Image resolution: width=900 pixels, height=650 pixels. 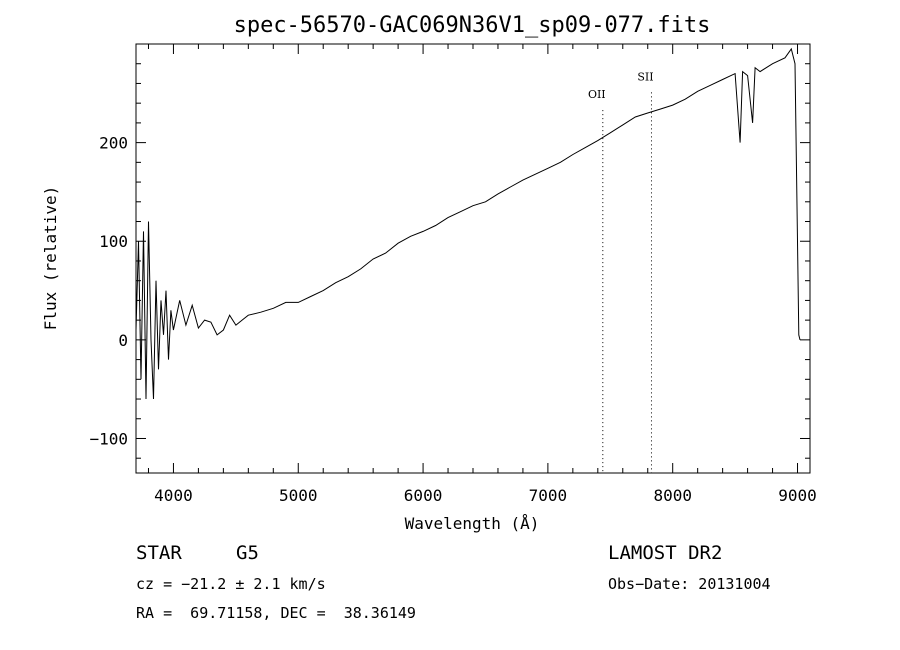 What do you see at coordinates (108, 438) in the screenshot?
I see `y-tick-label: −100` at bounding box center [108, 438].